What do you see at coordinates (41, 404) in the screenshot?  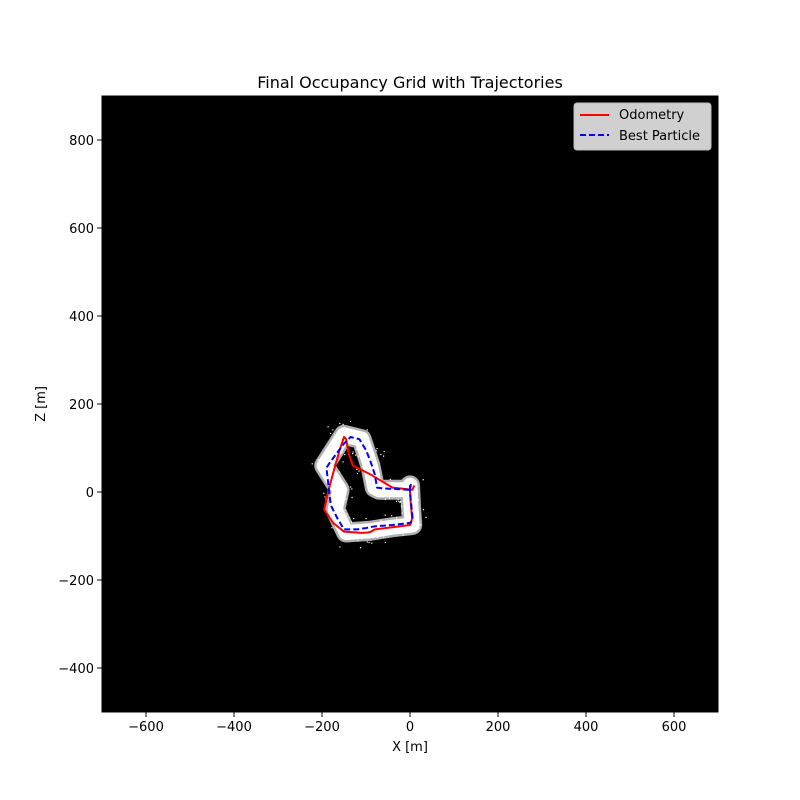 I see `y-axis-label: Z [m]` at bounding box center [41, 404].